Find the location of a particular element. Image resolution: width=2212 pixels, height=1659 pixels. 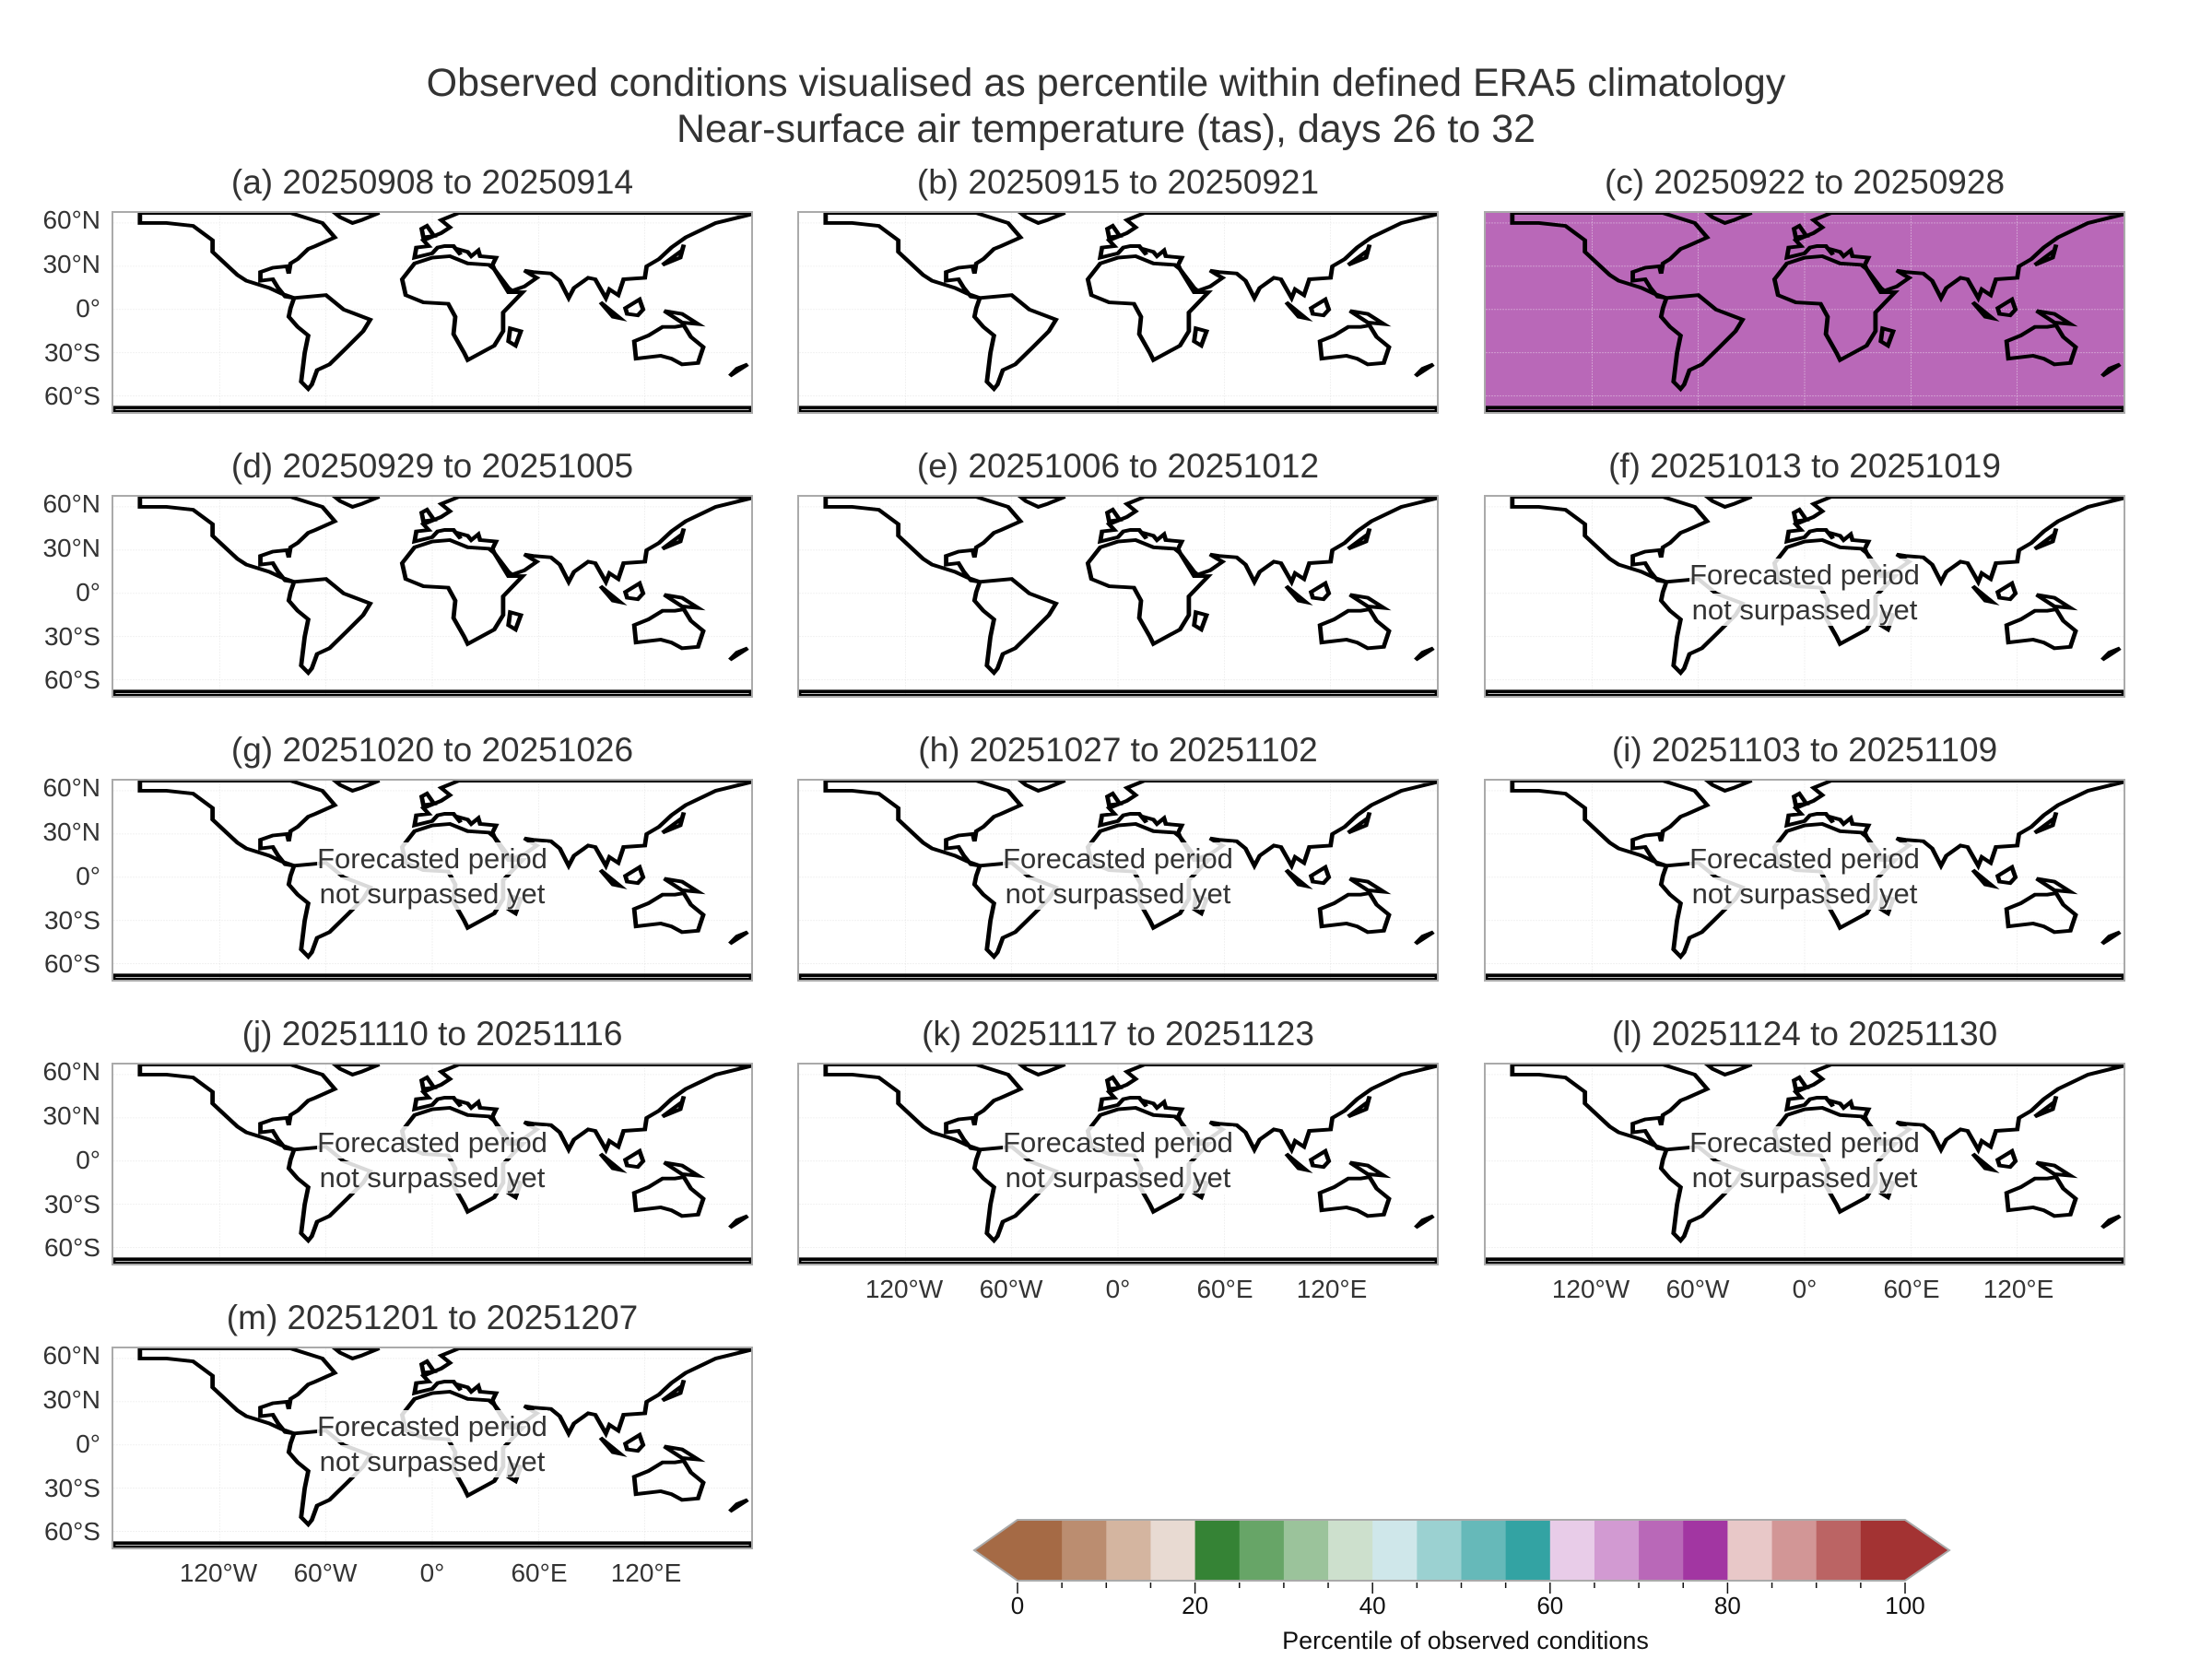

colorbar-extend-low is located at coordinates (996, 1550).